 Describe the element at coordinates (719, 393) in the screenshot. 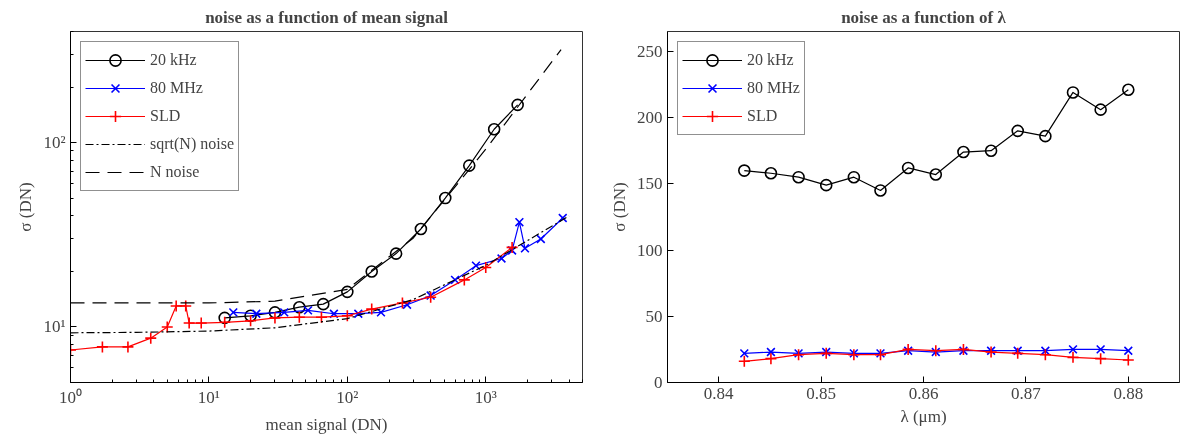

I see `x-tick-label: 0.84` at that location.